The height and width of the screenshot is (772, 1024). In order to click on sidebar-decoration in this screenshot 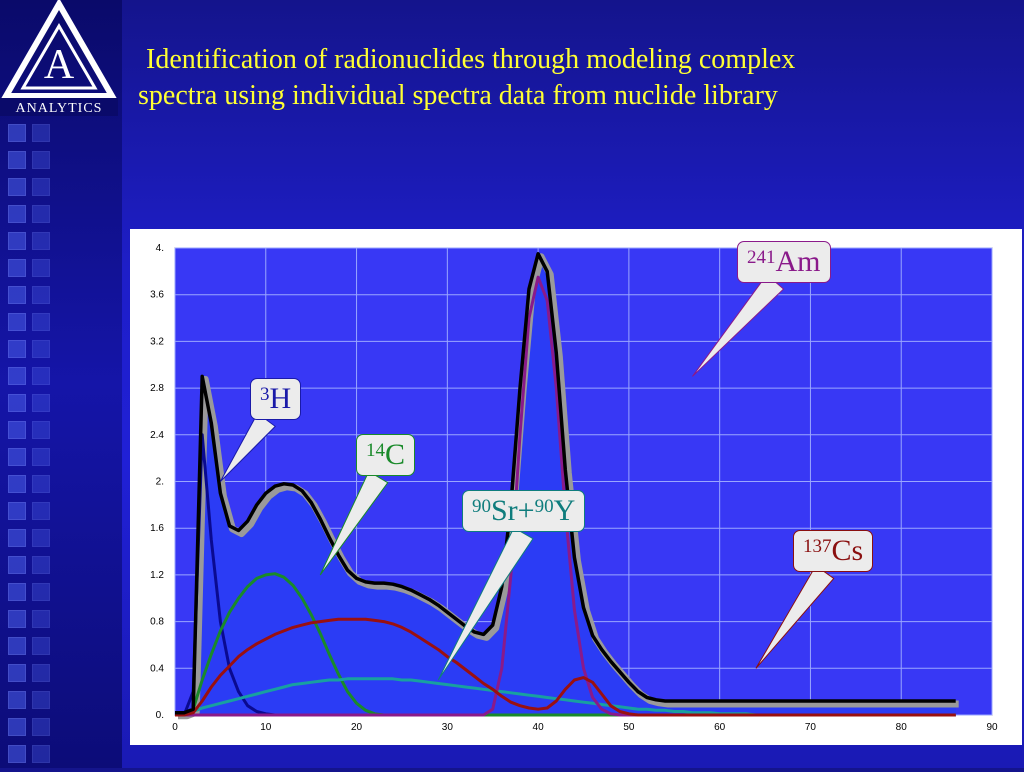, I will do `click(61, 384)`.